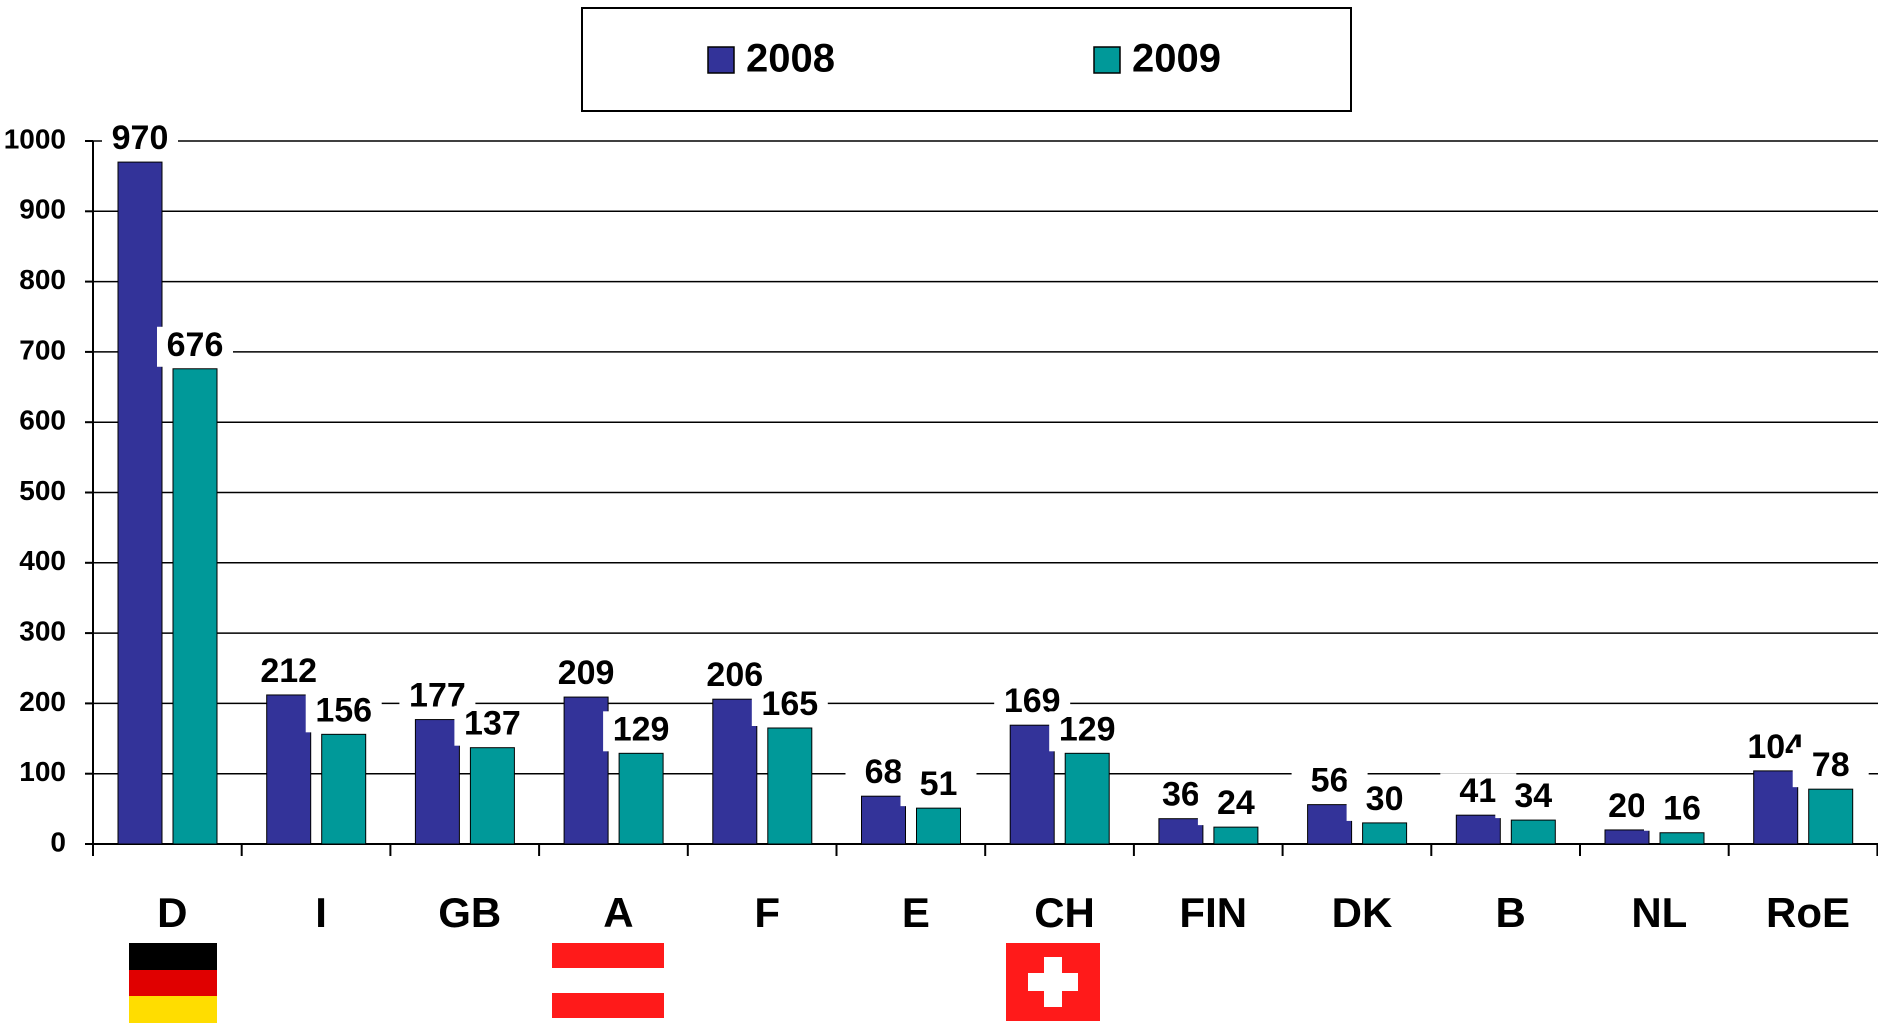 The image size is (1878, 1023). What do you see at coordinates (1831, 765) in the screenshot?
I see `data-label: 78` at bounding box center [1831, 765].